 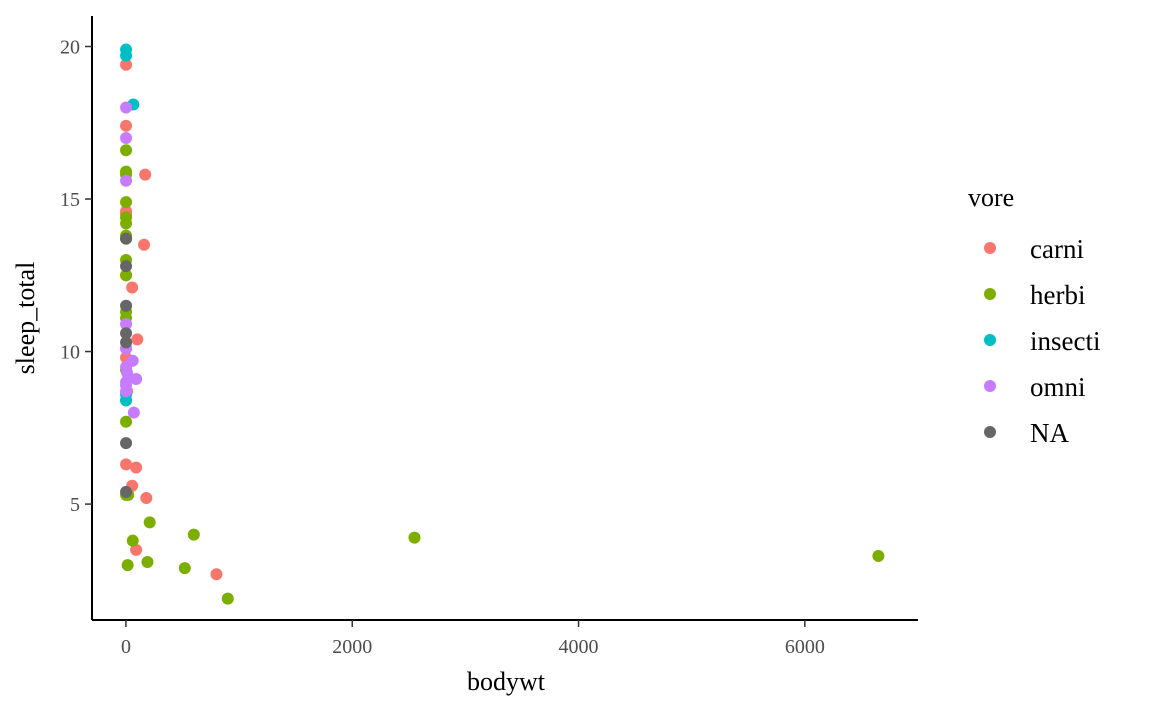 I want to click on legend-key-herbi, so click(x=990, y=294).